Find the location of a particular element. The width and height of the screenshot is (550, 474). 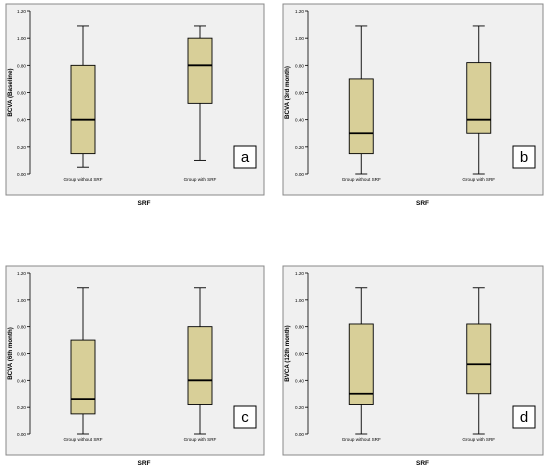

panel-label: d is located at coordinates (524, 417).